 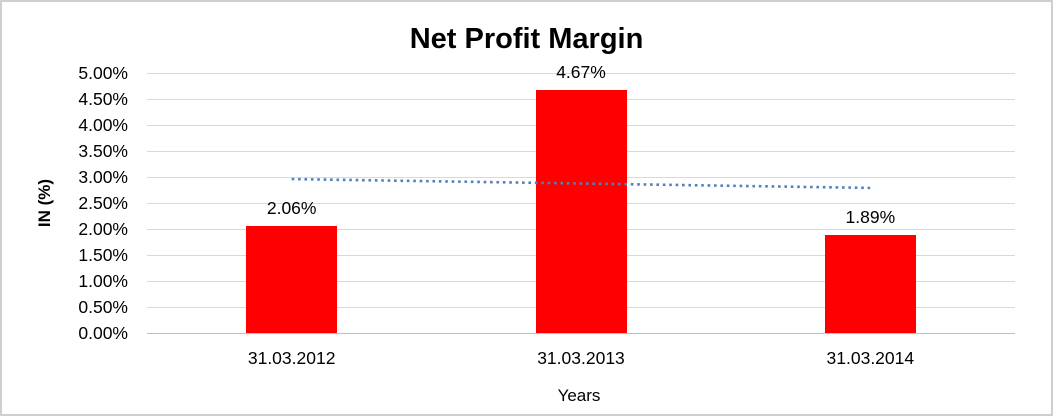 What do you see at coordinates (103, 203) in the screenshot?
I see `y-axis-tick-label: 2.50%` at bounding box center [103, 203].